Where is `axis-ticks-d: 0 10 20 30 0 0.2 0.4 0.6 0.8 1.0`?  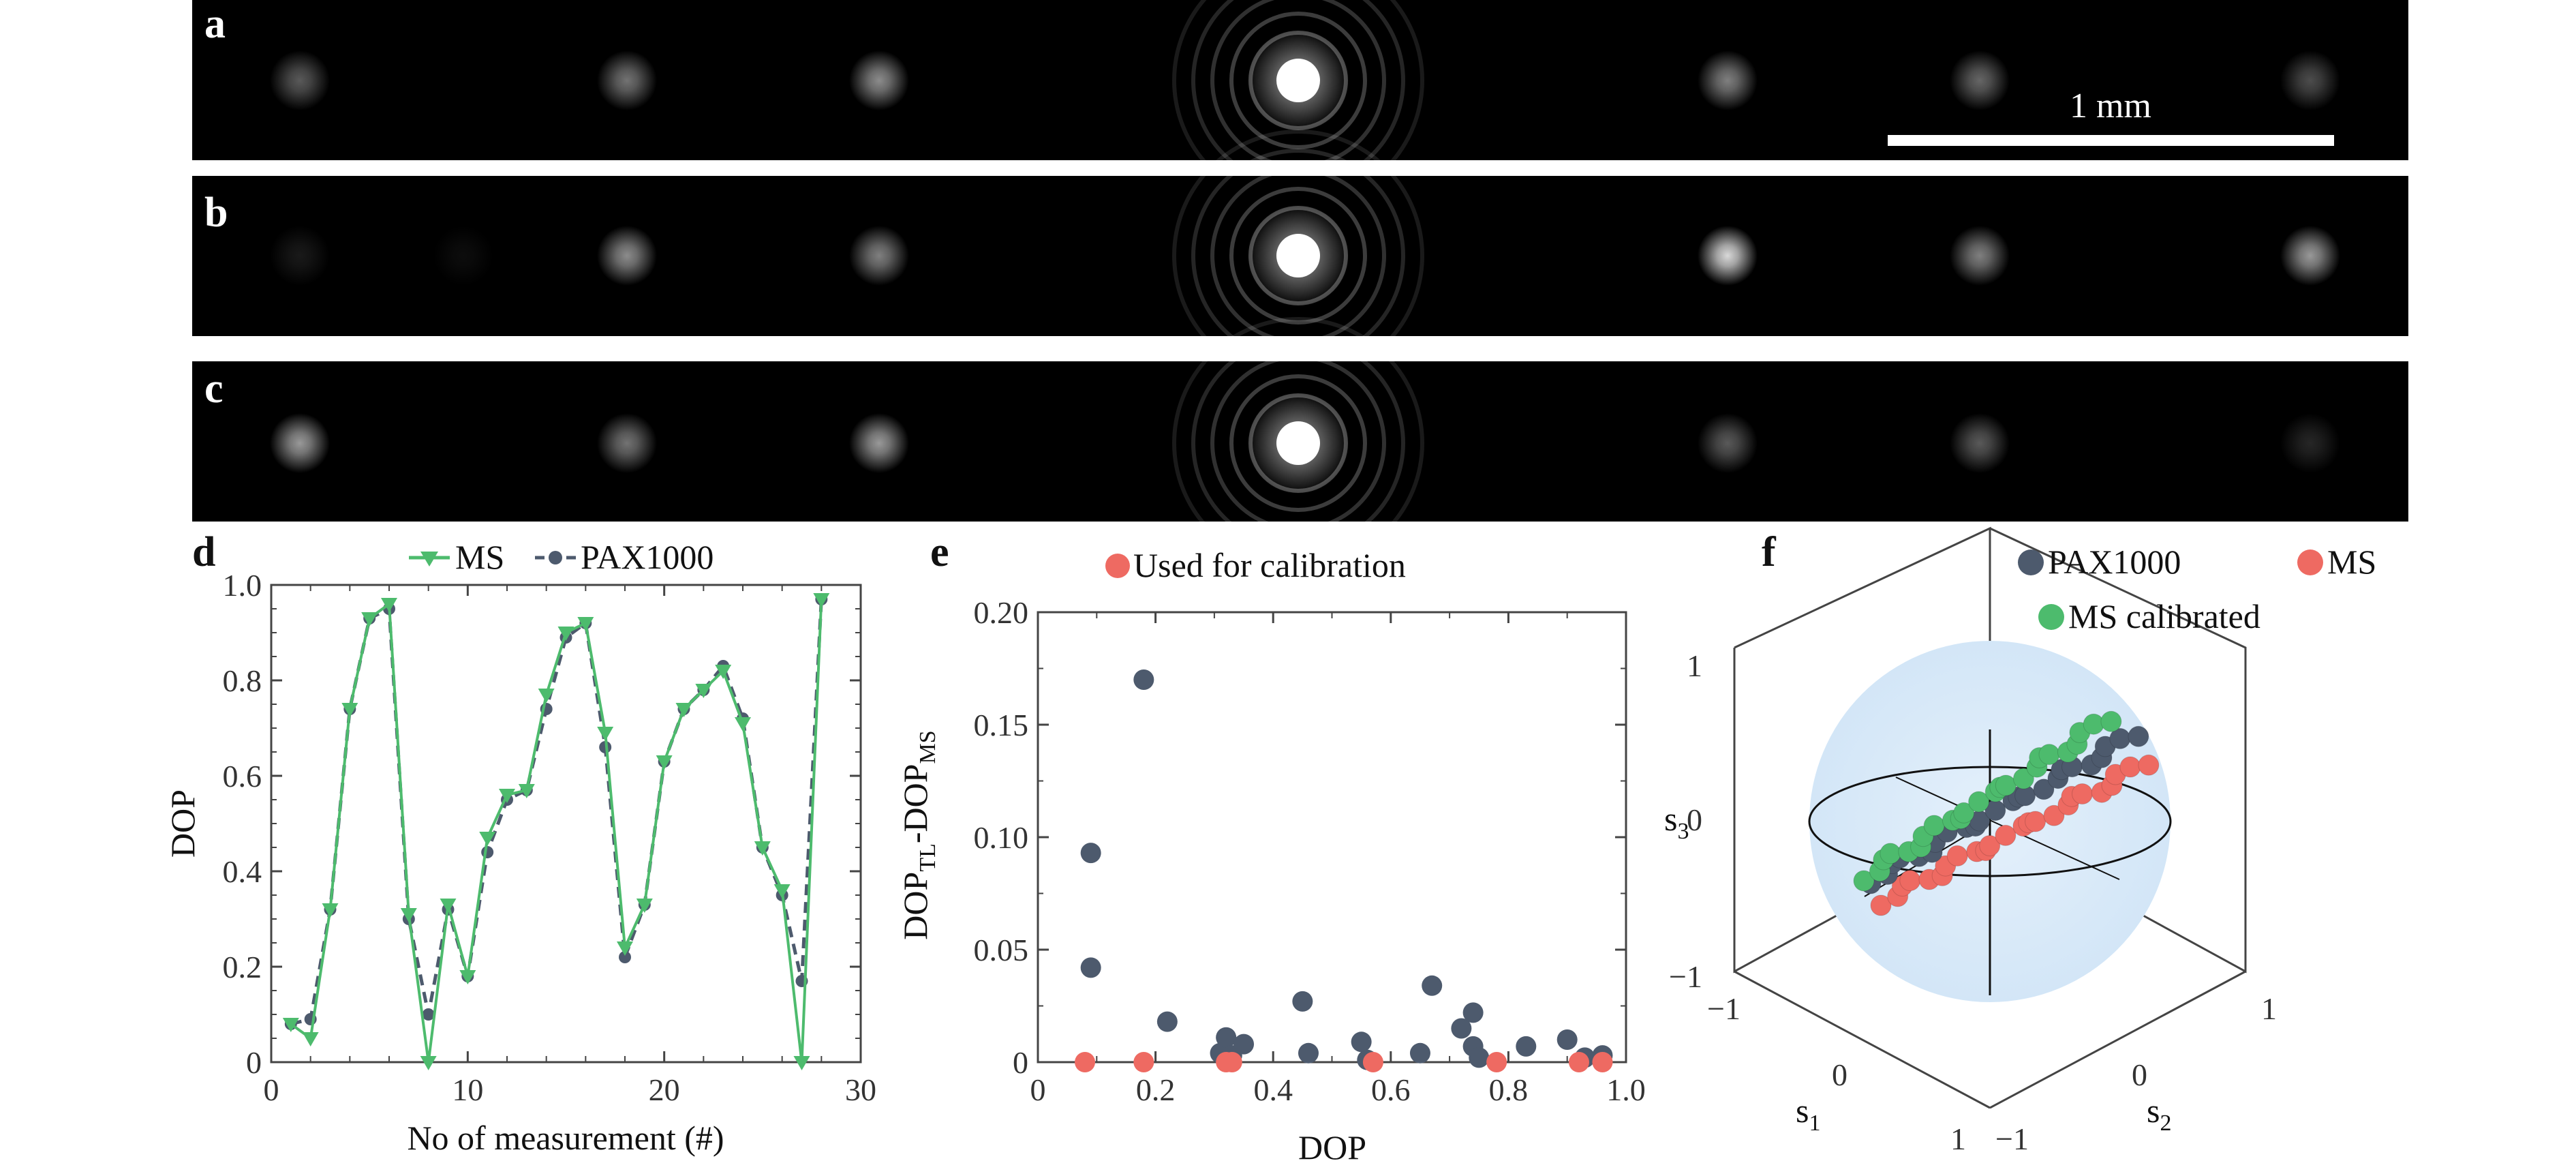 axis-ticks-d: 0 10 20 30 0 0.2 0.4 0.6 0.8 1.0 is located at coordinates (550, 837).